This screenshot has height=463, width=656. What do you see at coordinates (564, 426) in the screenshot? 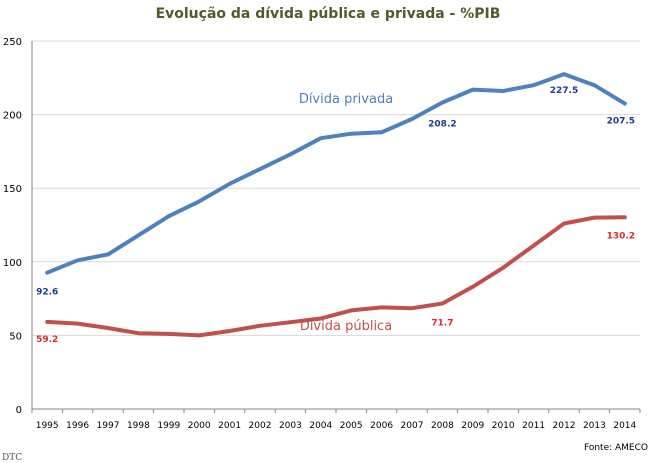
I see `x-tick-label: 2012` at bounding box center [564, 426].